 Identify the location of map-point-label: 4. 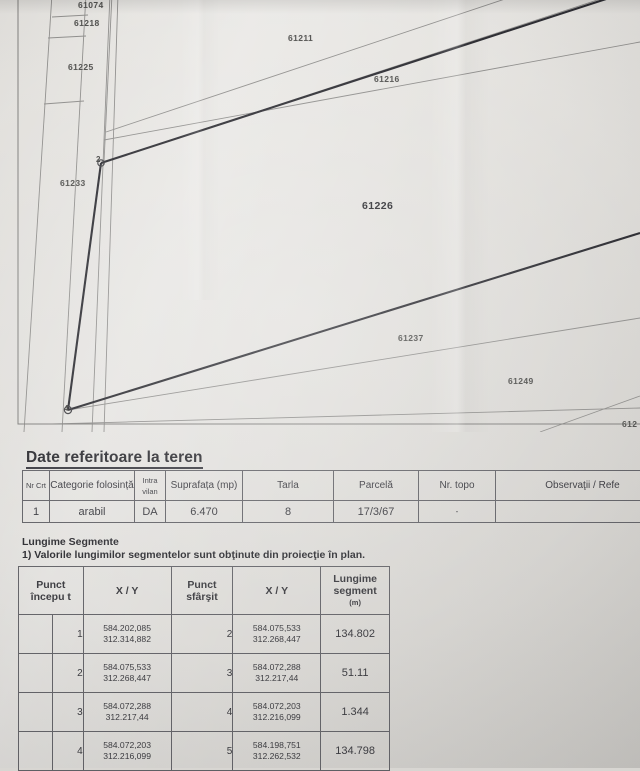
(66, 408).